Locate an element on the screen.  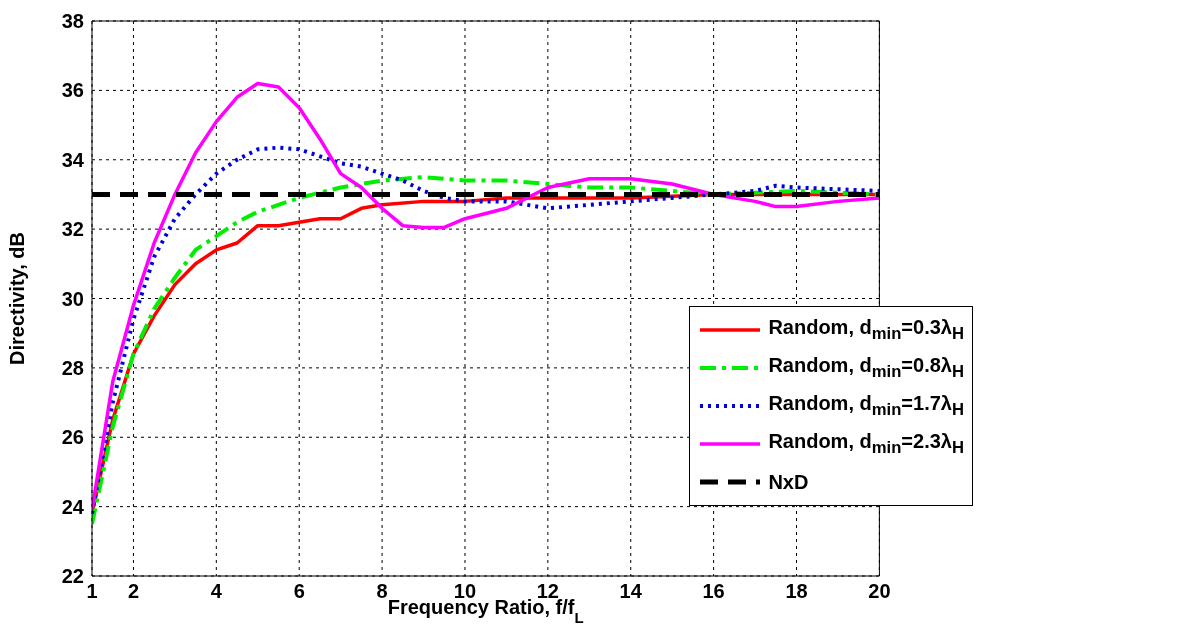
y-tick-label: 22 is located at coordinates (72, 576).